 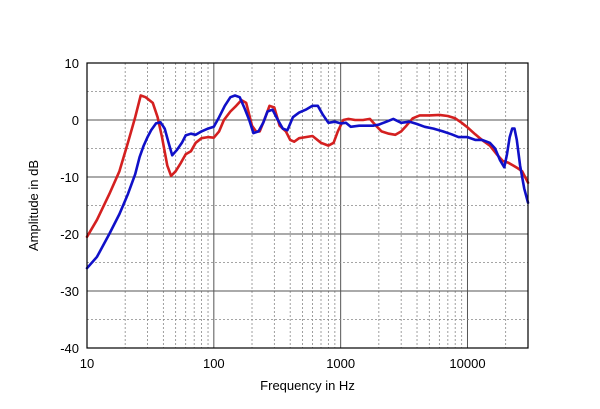 I want to click on y-axis-label: Amplitude in dB, so click(x=33, y=205).